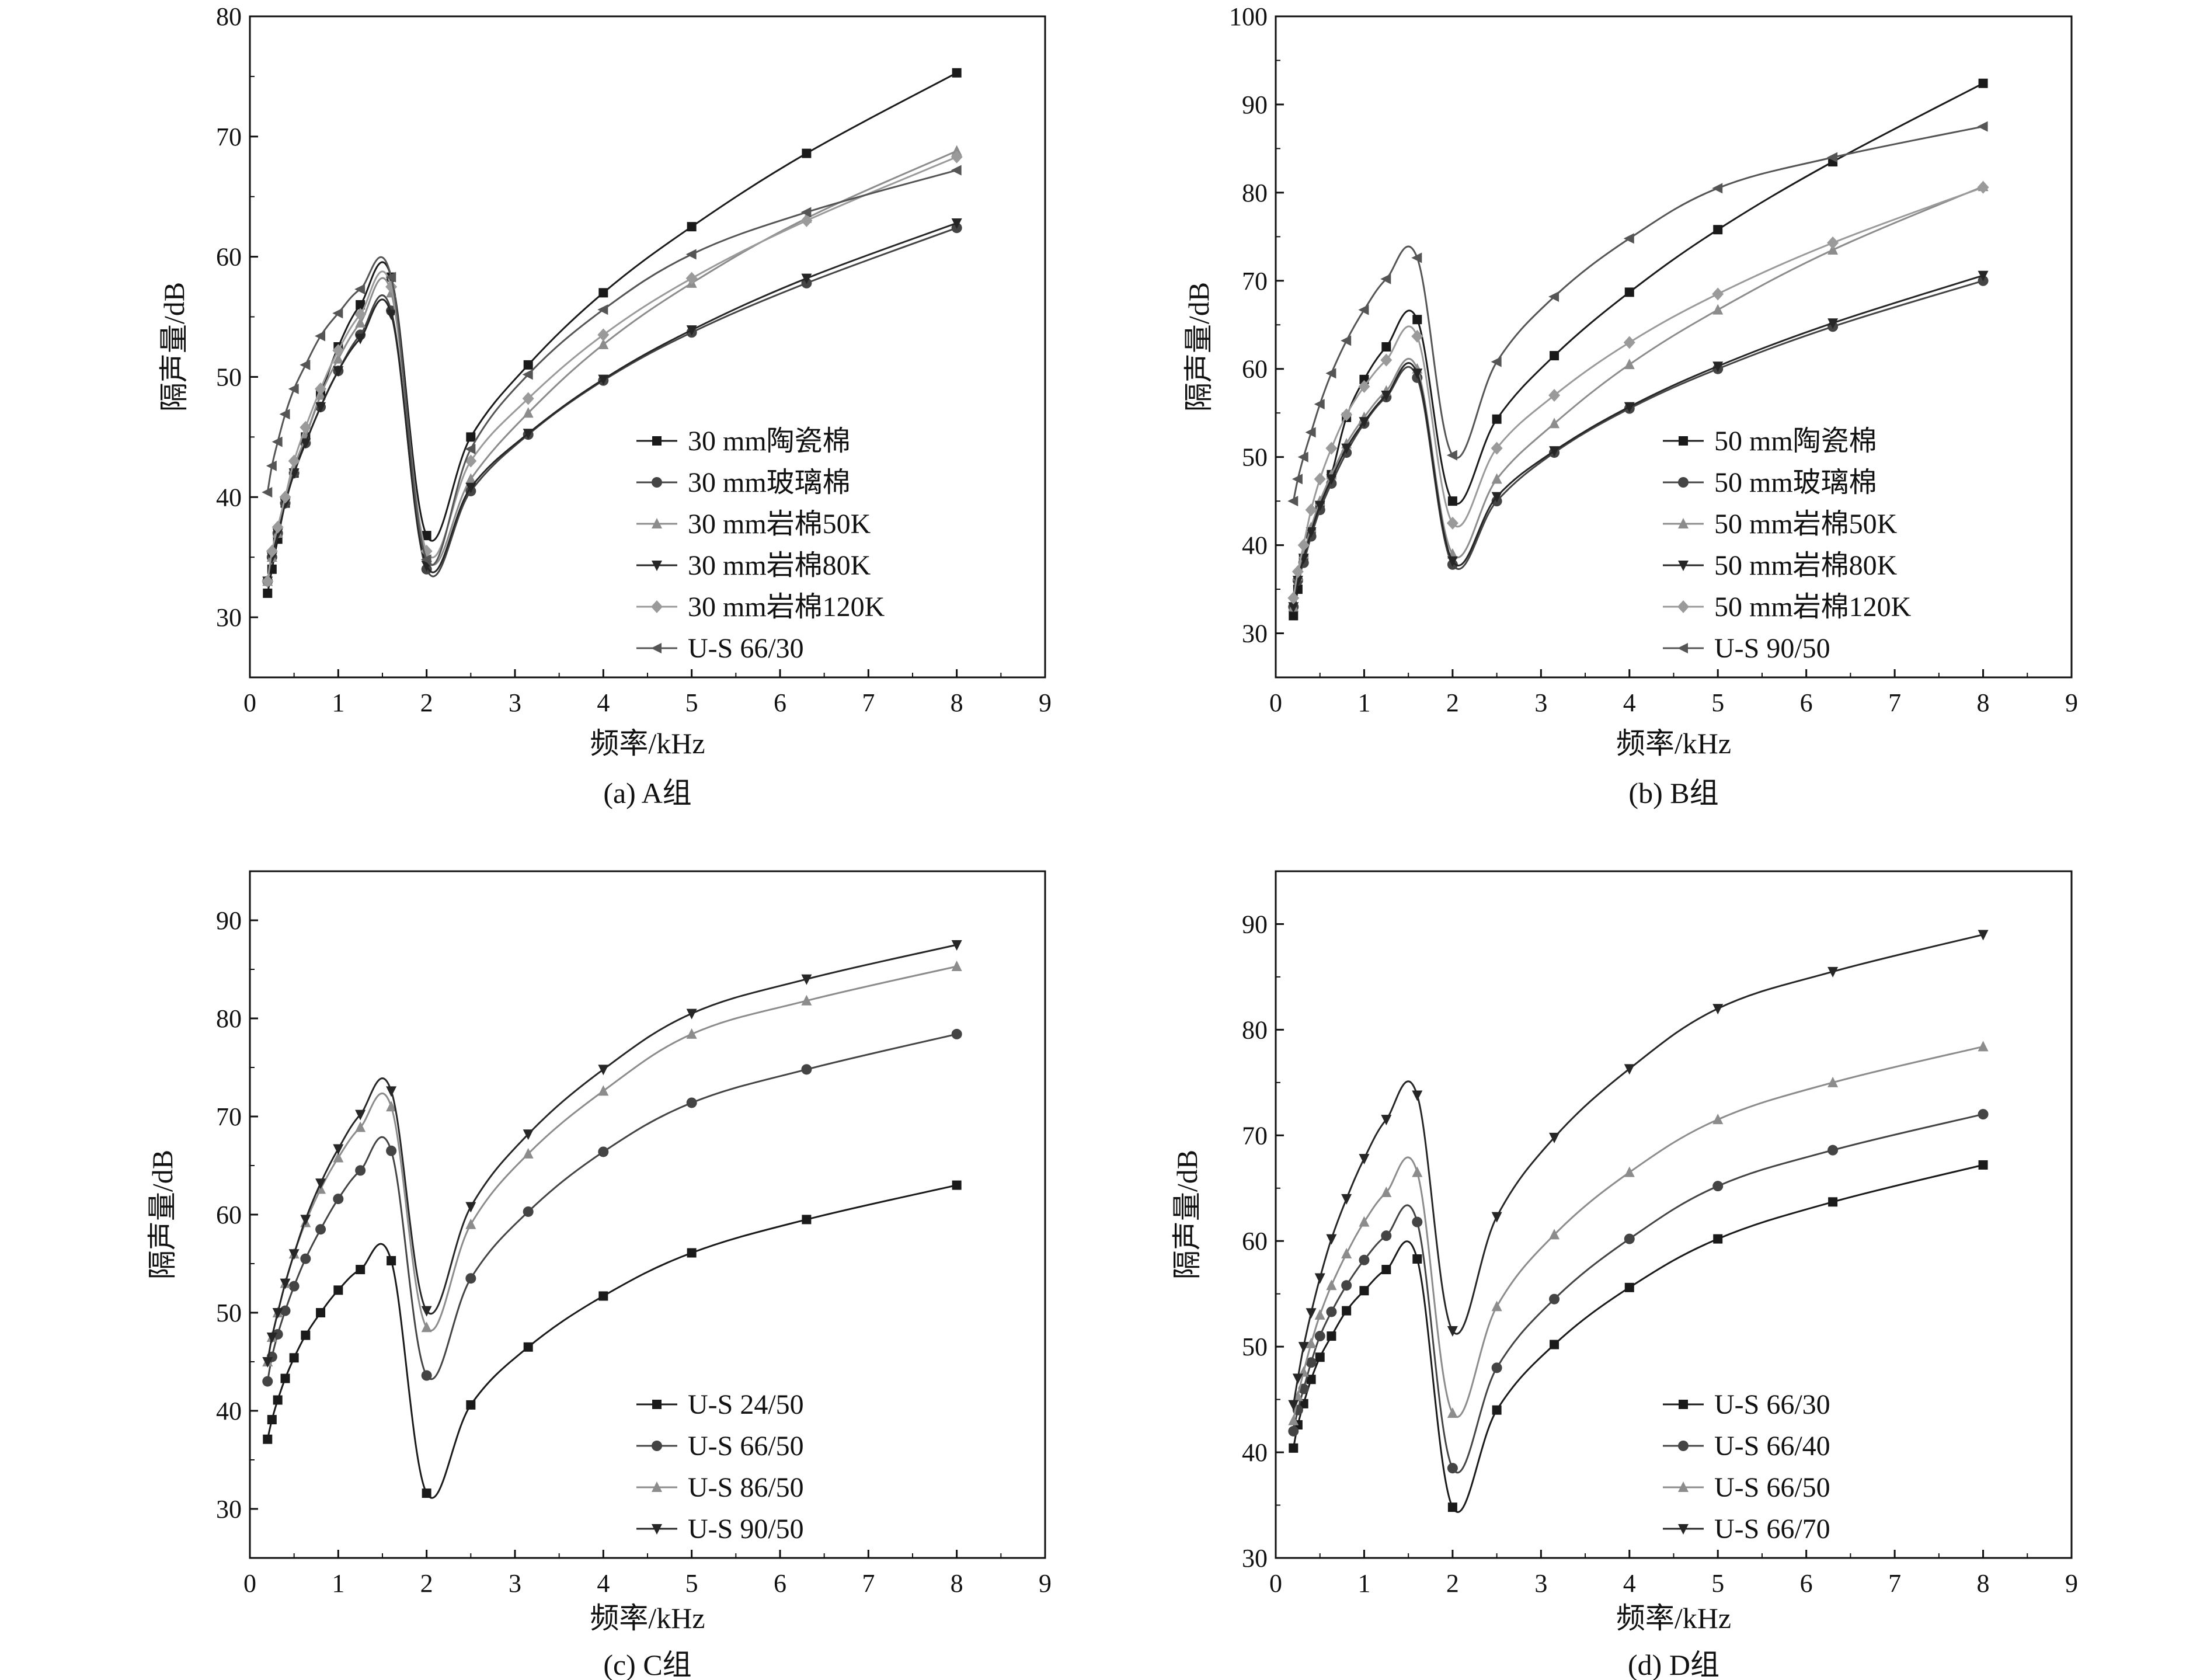 The image size is (2207, 1680). I want to click on y-tick-label: 70, so click(229, 1116).